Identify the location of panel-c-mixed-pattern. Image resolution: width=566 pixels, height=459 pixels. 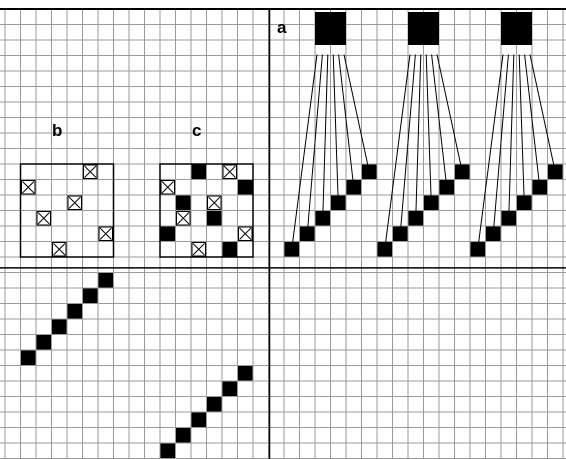
(206, 210).